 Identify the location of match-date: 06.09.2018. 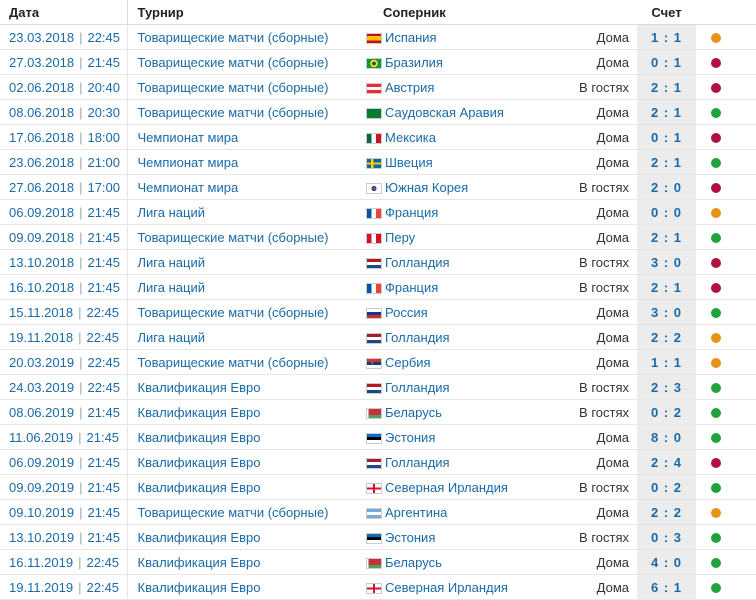
(42, 212).